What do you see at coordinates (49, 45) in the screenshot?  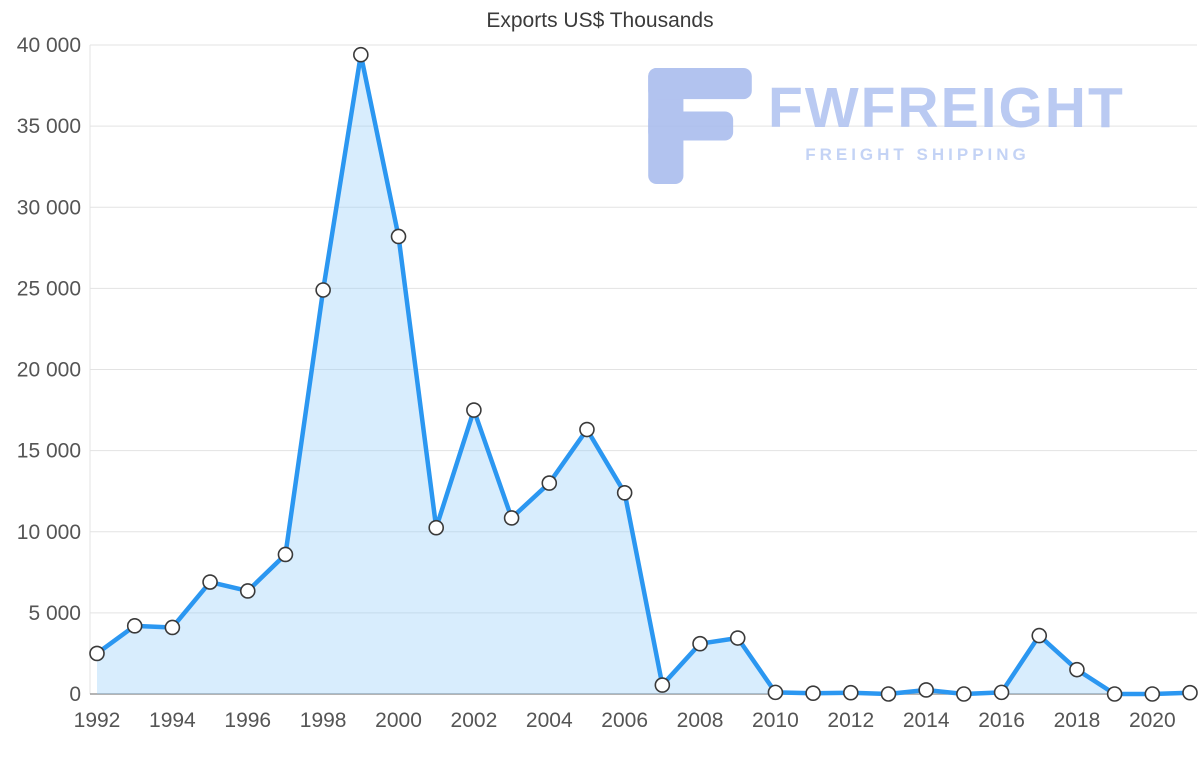 I see `y-tick-label: 40 000` at bounding box center [49, 45].